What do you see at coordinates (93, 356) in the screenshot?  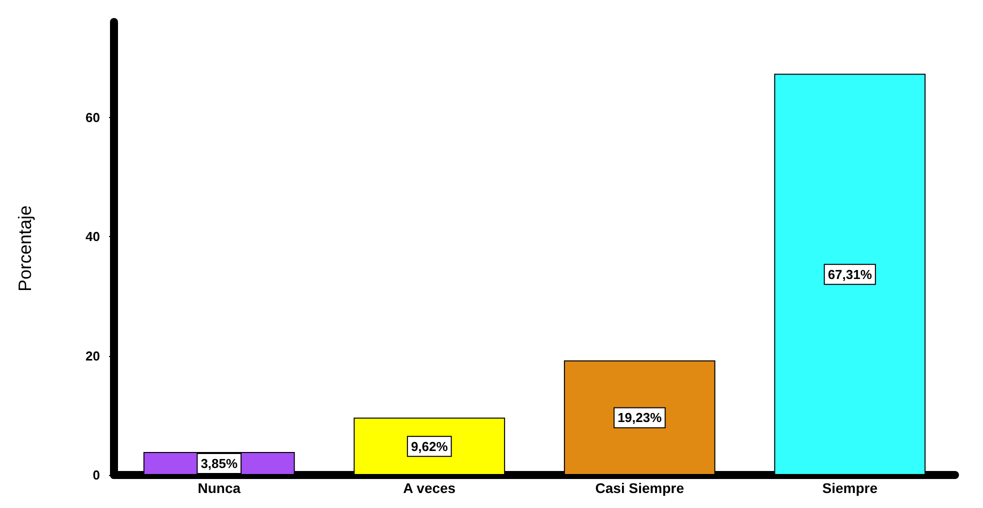 I see `y-tick-label: 20` at bounding box center [93, 356].